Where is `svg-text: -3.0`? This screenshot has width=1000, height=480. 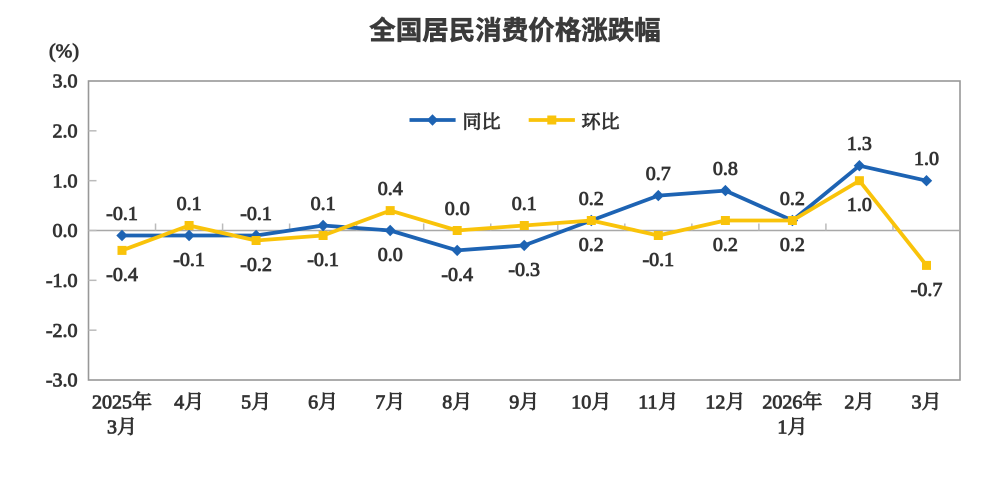
svg-text: -3.0 is located at coordinates (62, 381).